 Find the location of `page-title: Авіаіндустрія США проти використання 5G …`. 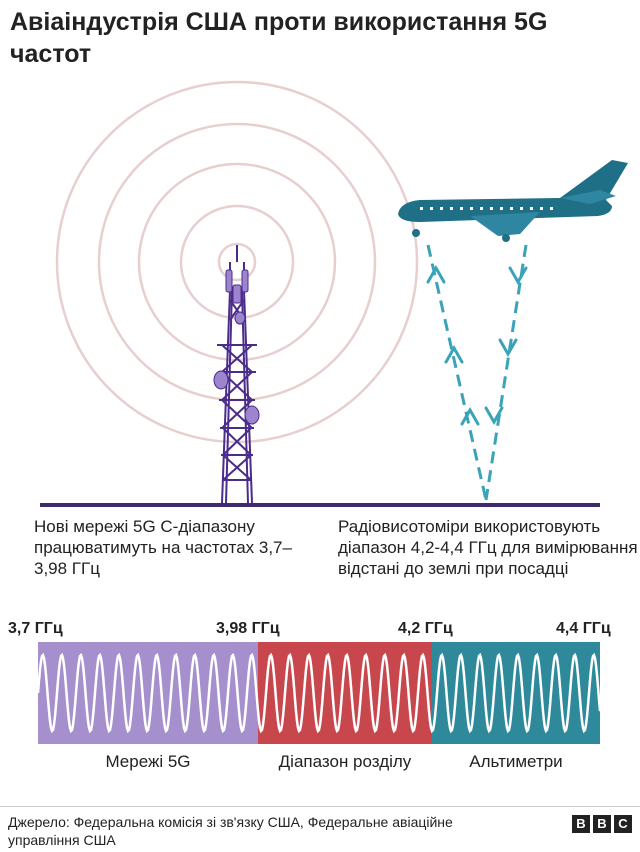

page-title: Авіаіндустрія США проти використання 5G … is located at coordinates (279, 38).